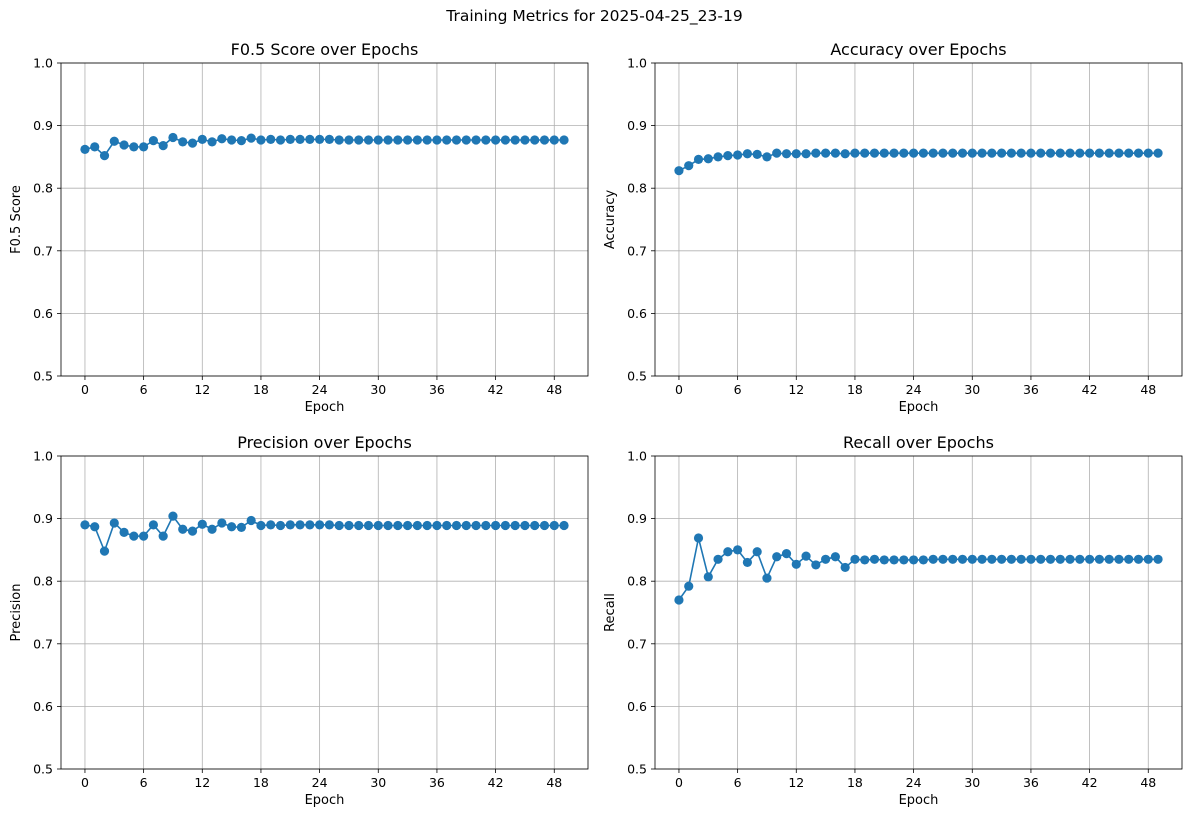 The image size is (1189, 823). What do you see at coordinates (594, 16) in the screenshot?
I see `figure-title: Training Metrics for 2025-04-25_23-19` at bounding box center [594, 16].